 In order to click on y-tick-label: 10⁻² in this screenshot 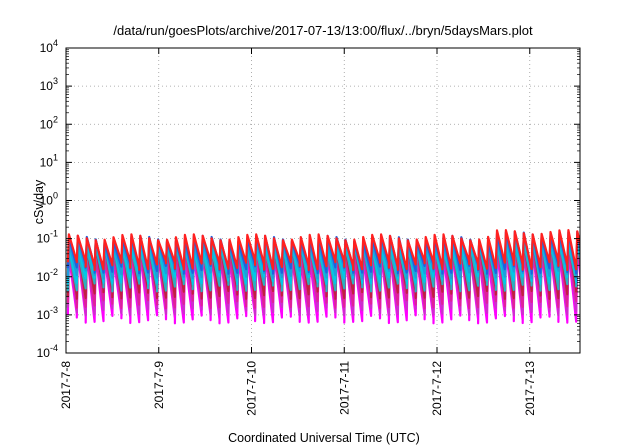, I will do `click(47, 275)`.